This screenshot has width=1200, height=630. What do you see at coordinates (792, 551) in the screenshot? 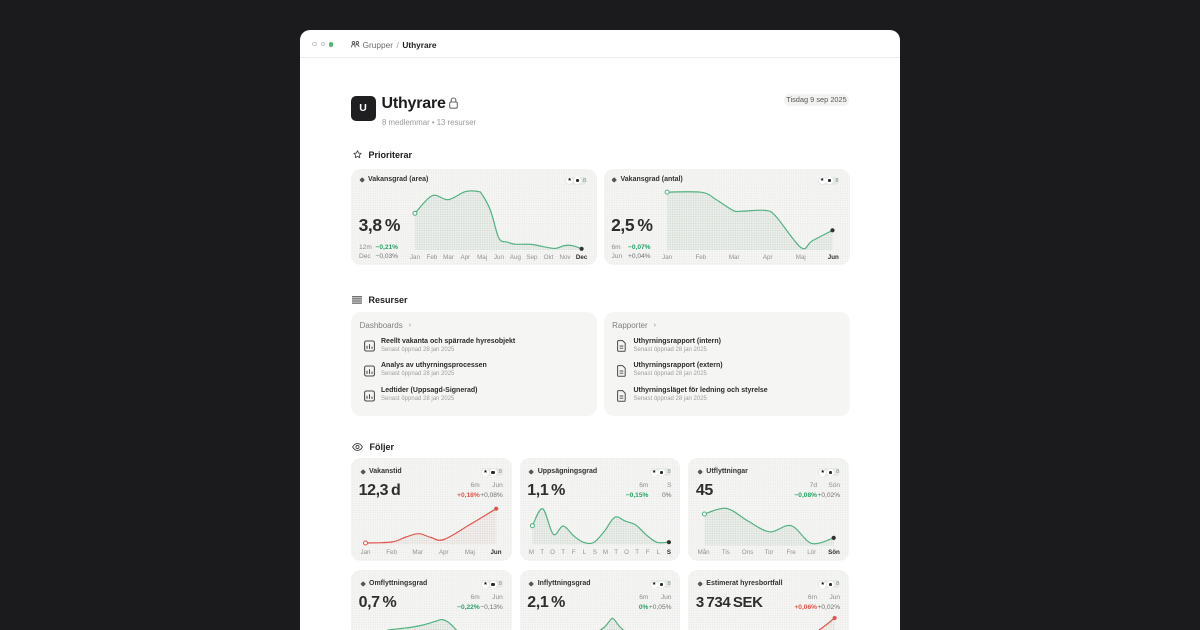
I see `svg-text: Fre` at bounding box center [792, 551].